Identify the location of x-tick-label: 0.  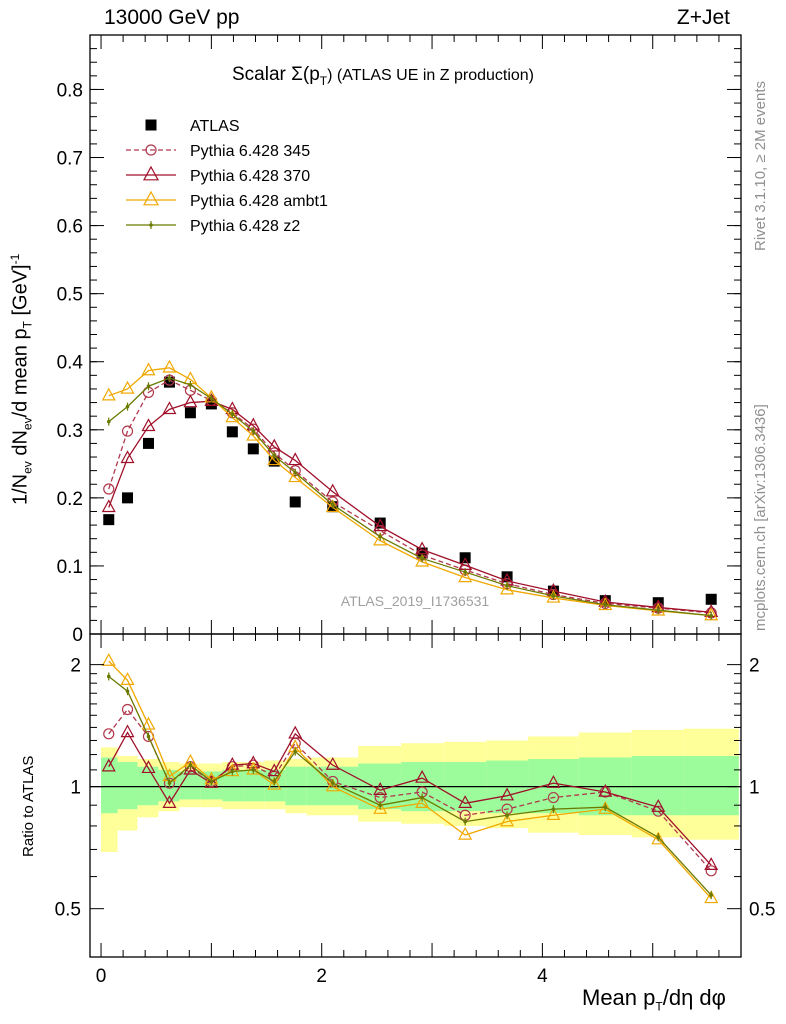
(101, 976).